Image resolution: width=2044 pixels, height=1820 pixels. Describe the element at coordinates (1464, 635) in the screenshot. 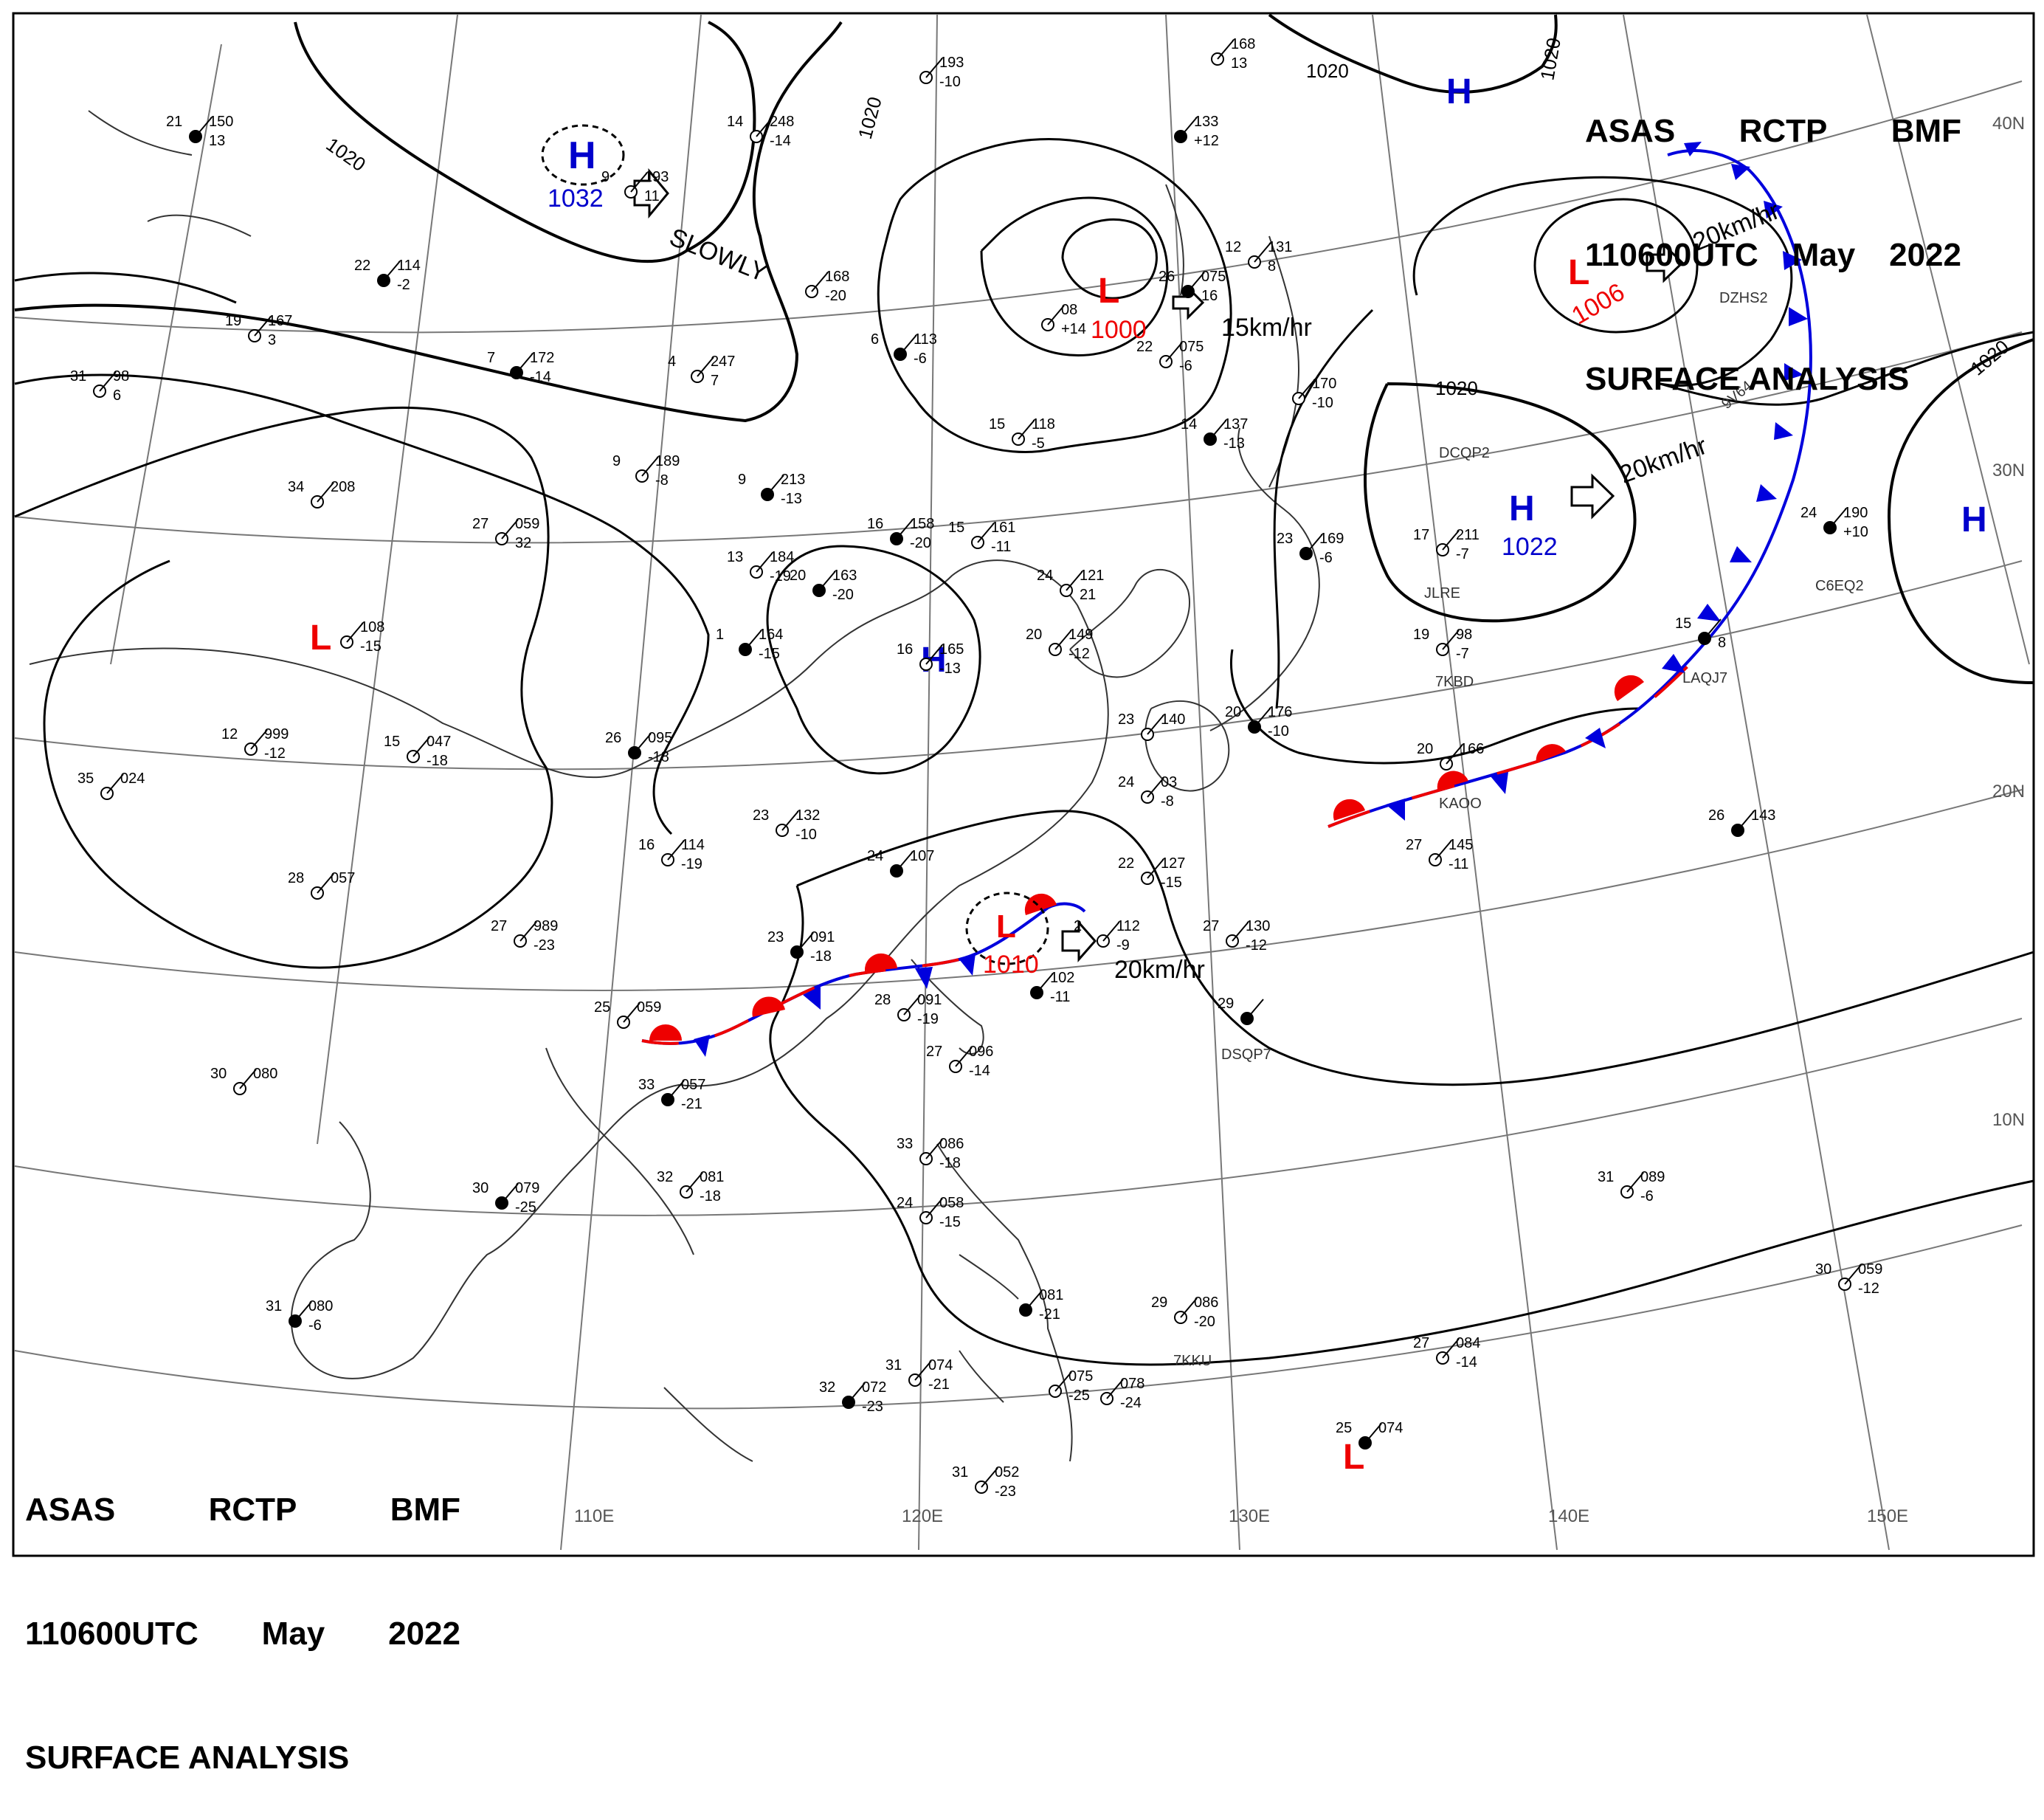

I see `station-pressure: 98` at that location.